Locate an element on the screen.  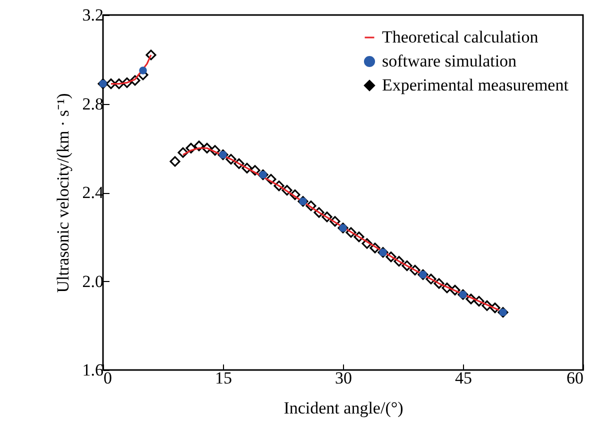
legend-label: Experimental measurement is located at coordinates (475, 85).